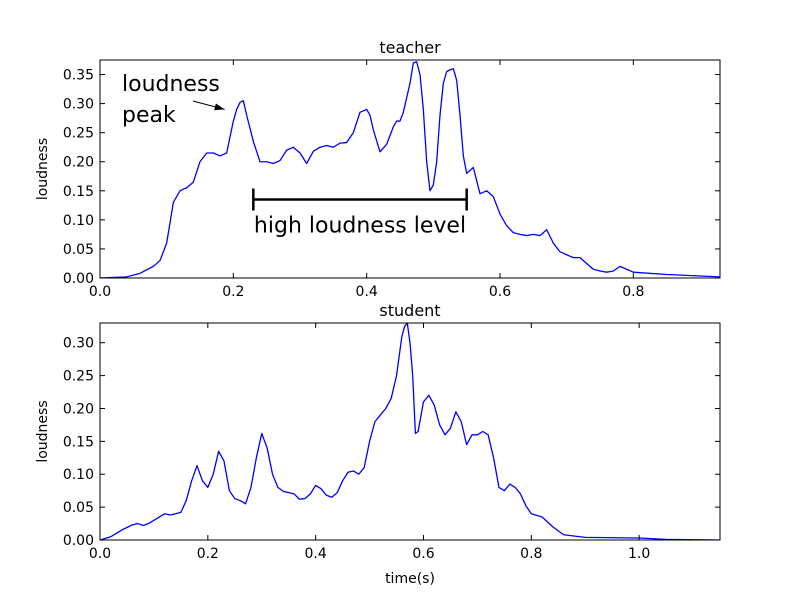 This screenshot has height=600, width=800. I want to click on peak-arrow-head, so click(219, 107).